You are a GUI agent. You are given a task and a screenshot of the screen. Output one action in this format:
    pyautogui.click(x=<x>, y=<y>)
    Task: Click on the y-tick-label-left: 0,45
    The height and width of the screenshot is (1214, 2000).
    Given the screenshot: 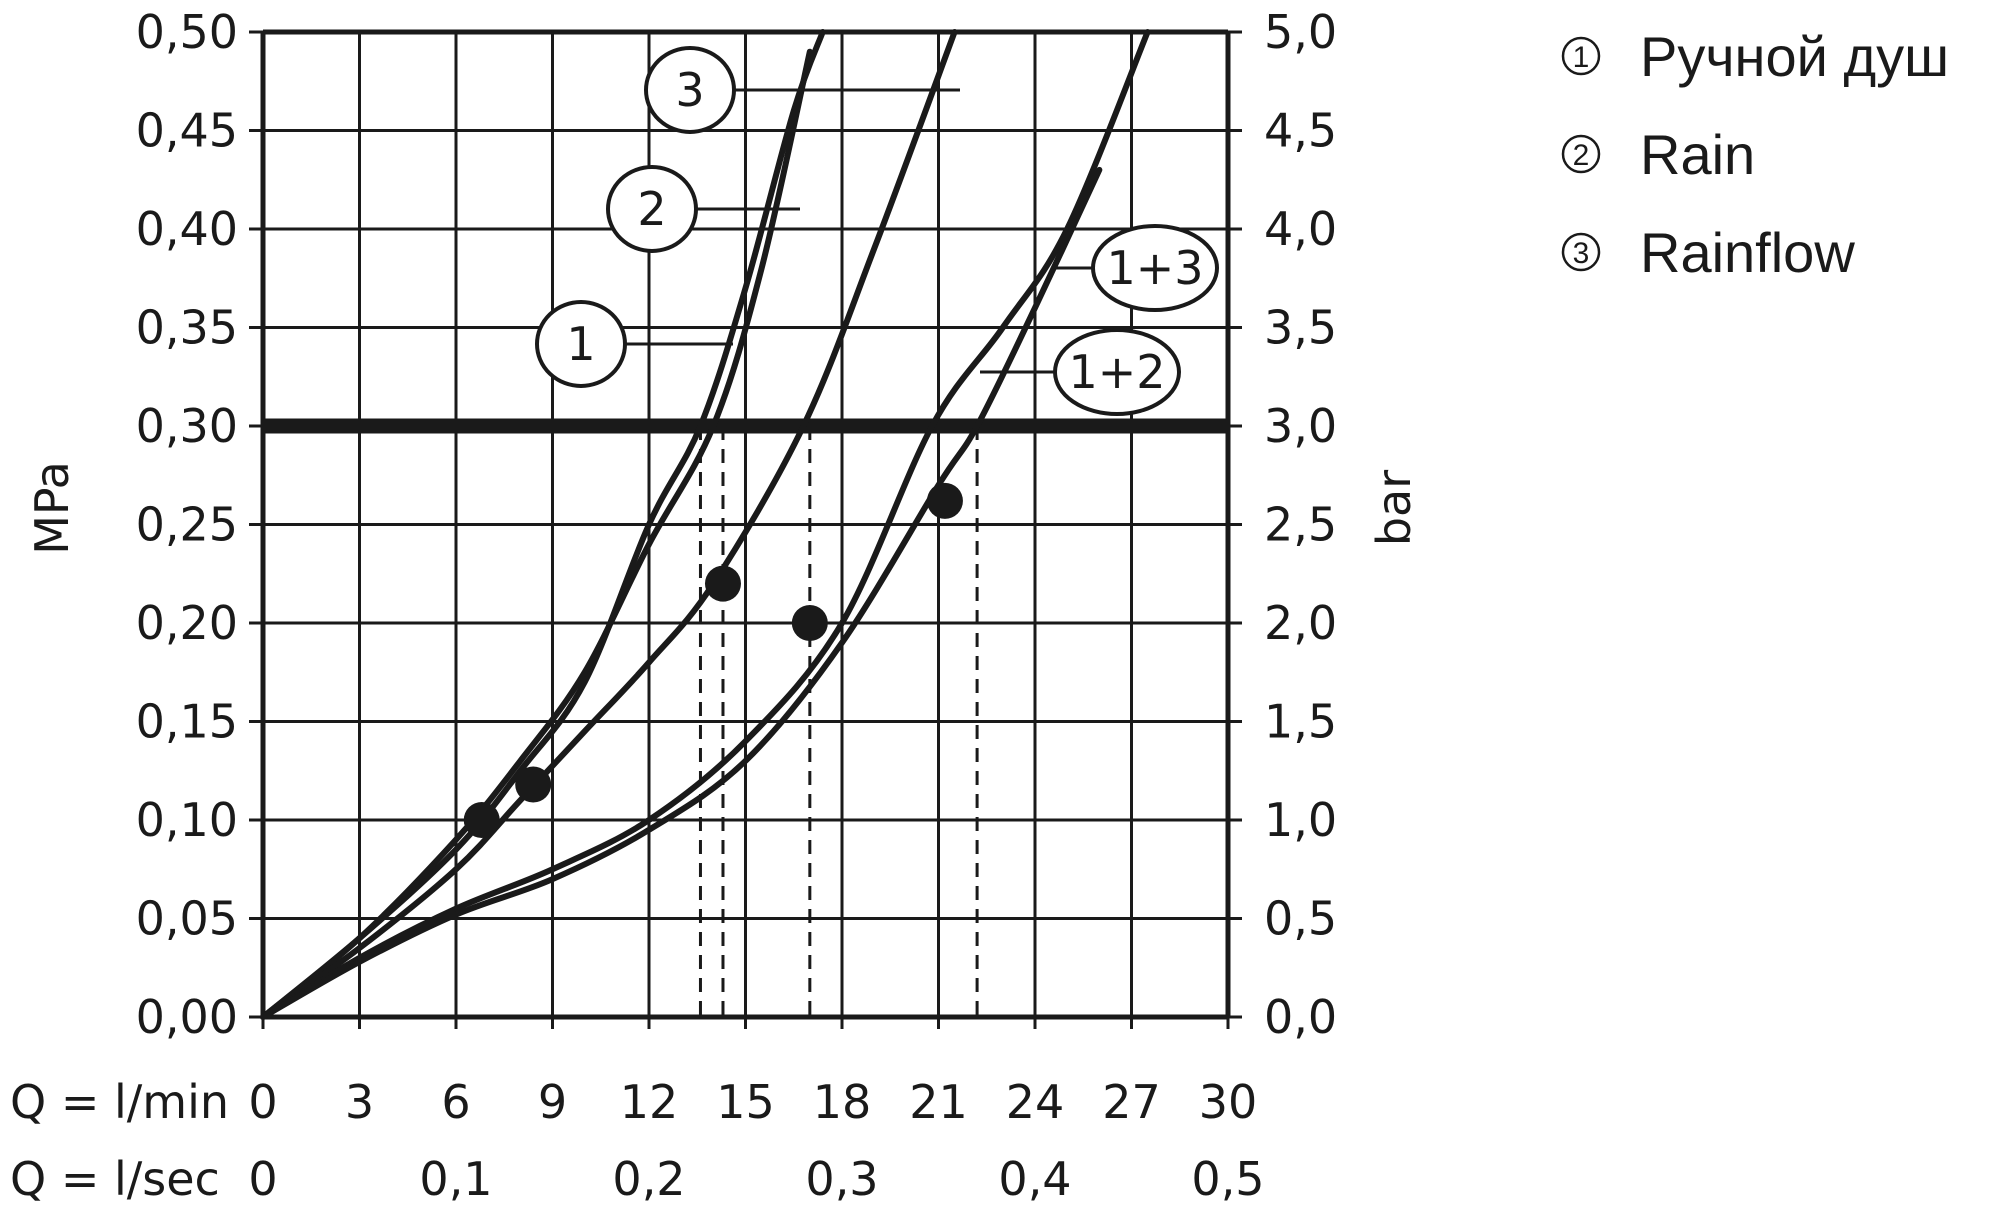 What is the action you would take?
    pyautogui.click(x=187, y=131)
    